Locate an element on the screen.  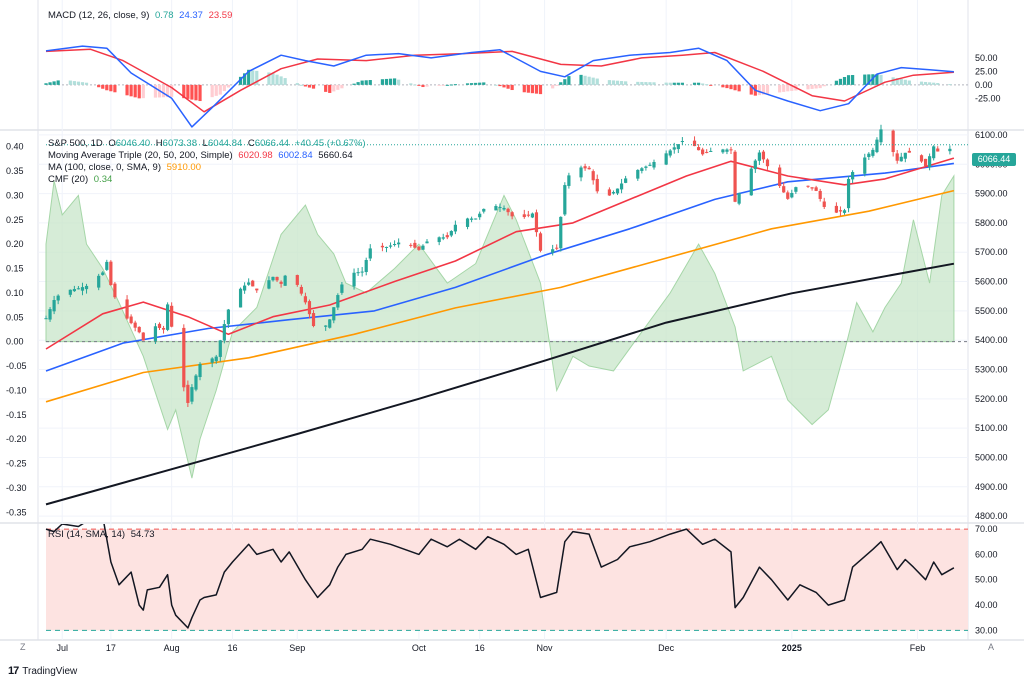
change-value: +40.45 (+0.67%) is located at coordinates (330, 143).